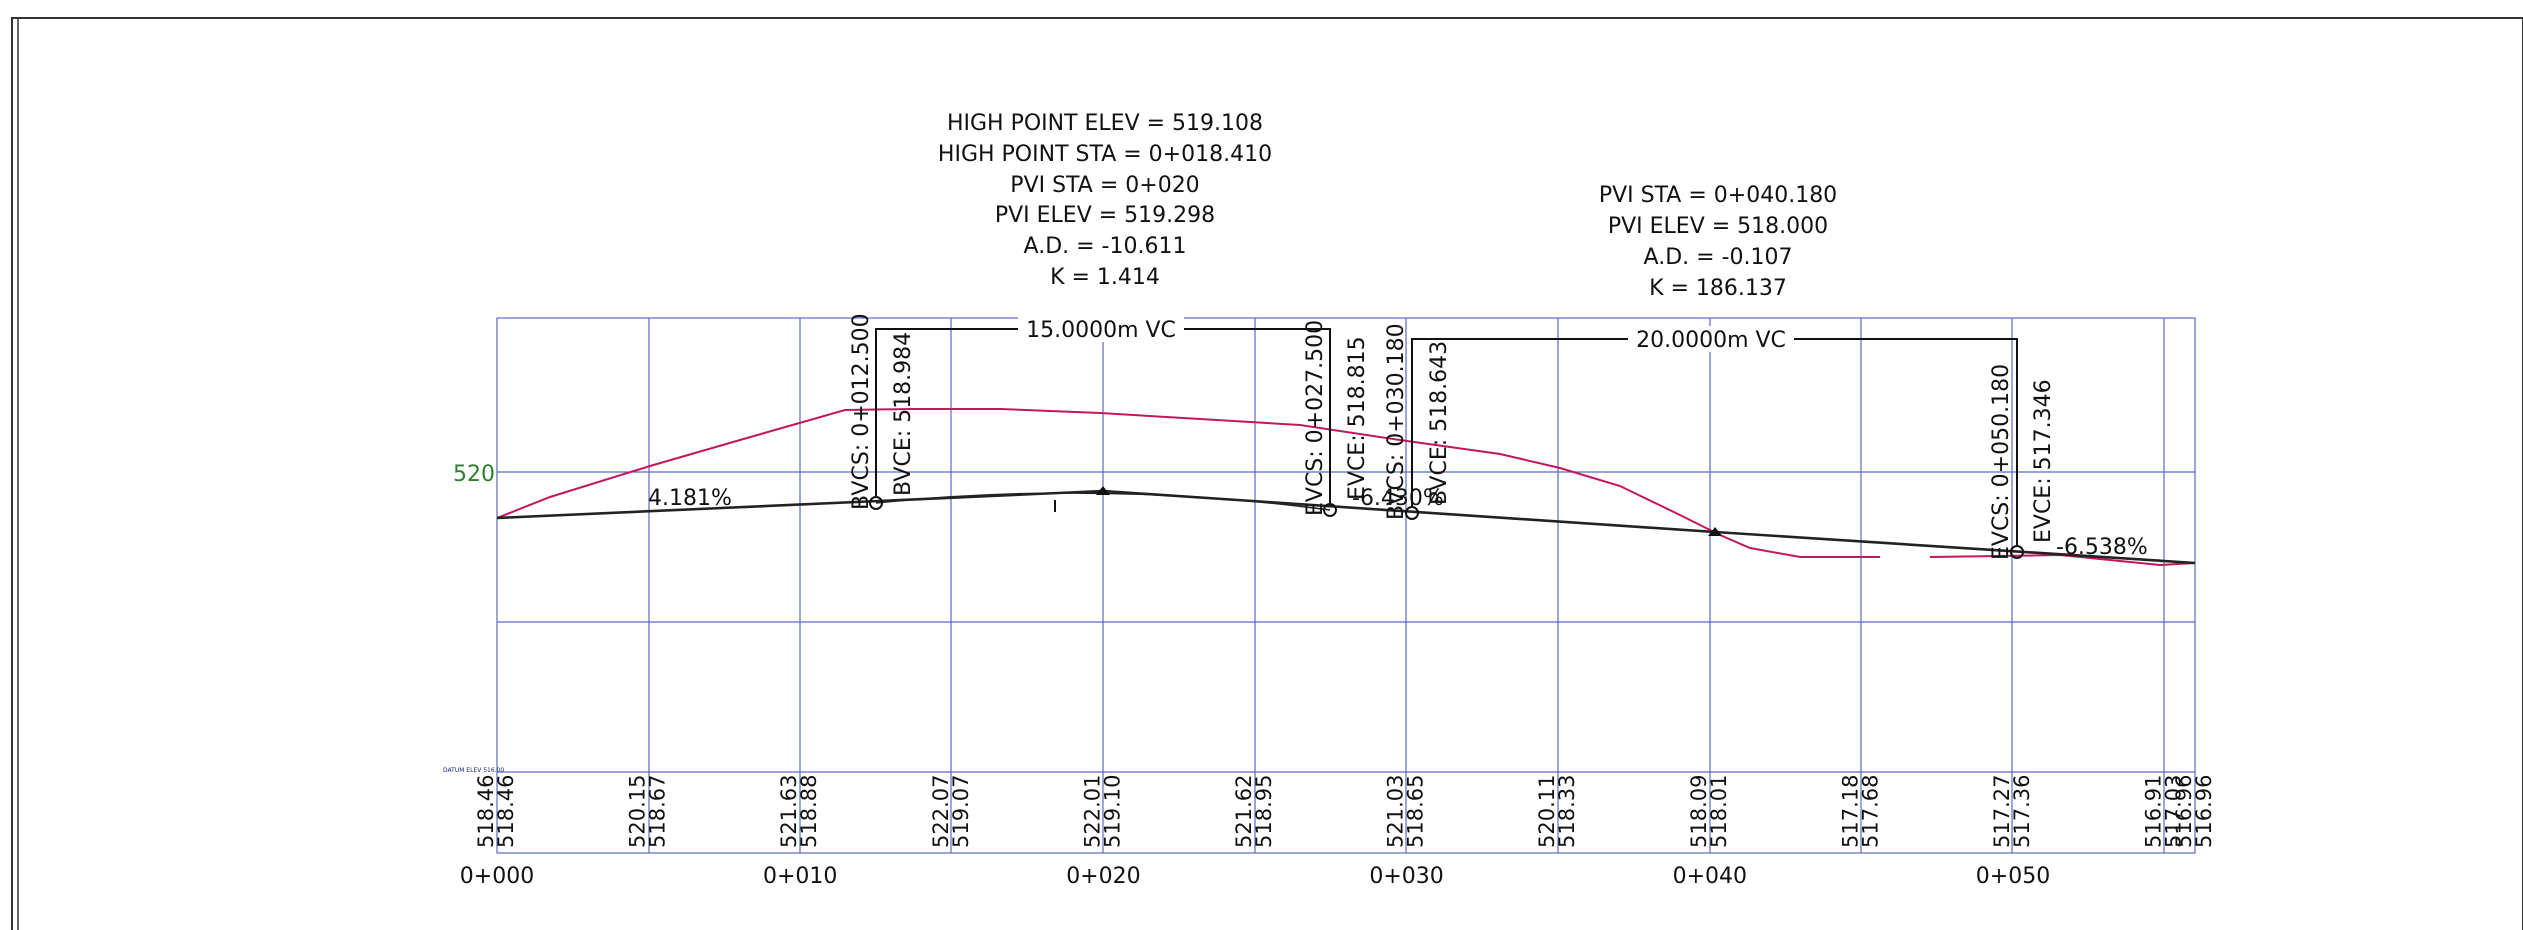 Image resolution: width=2523 pixels, height=930 pixels. I want to click on station-label: 0+040, so click(1710, 876).